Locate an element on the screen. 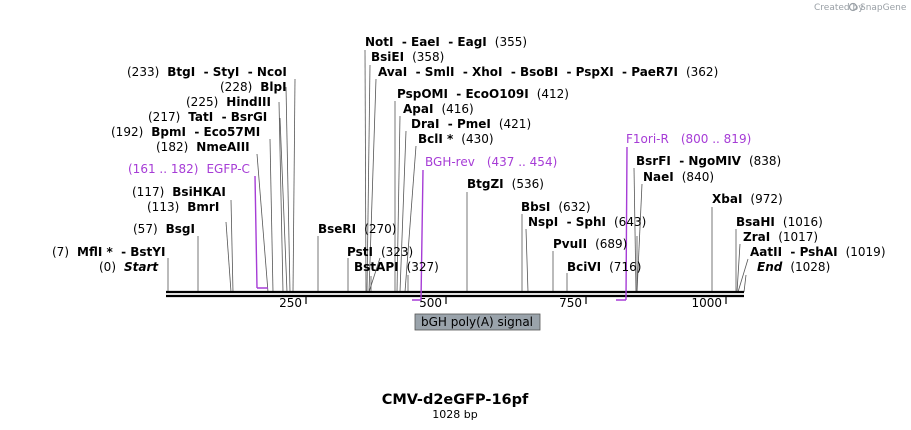 This screenshot has width=911, height=430. site-bsahi: BsaHI (1016) is located at coordinates (779, 222).